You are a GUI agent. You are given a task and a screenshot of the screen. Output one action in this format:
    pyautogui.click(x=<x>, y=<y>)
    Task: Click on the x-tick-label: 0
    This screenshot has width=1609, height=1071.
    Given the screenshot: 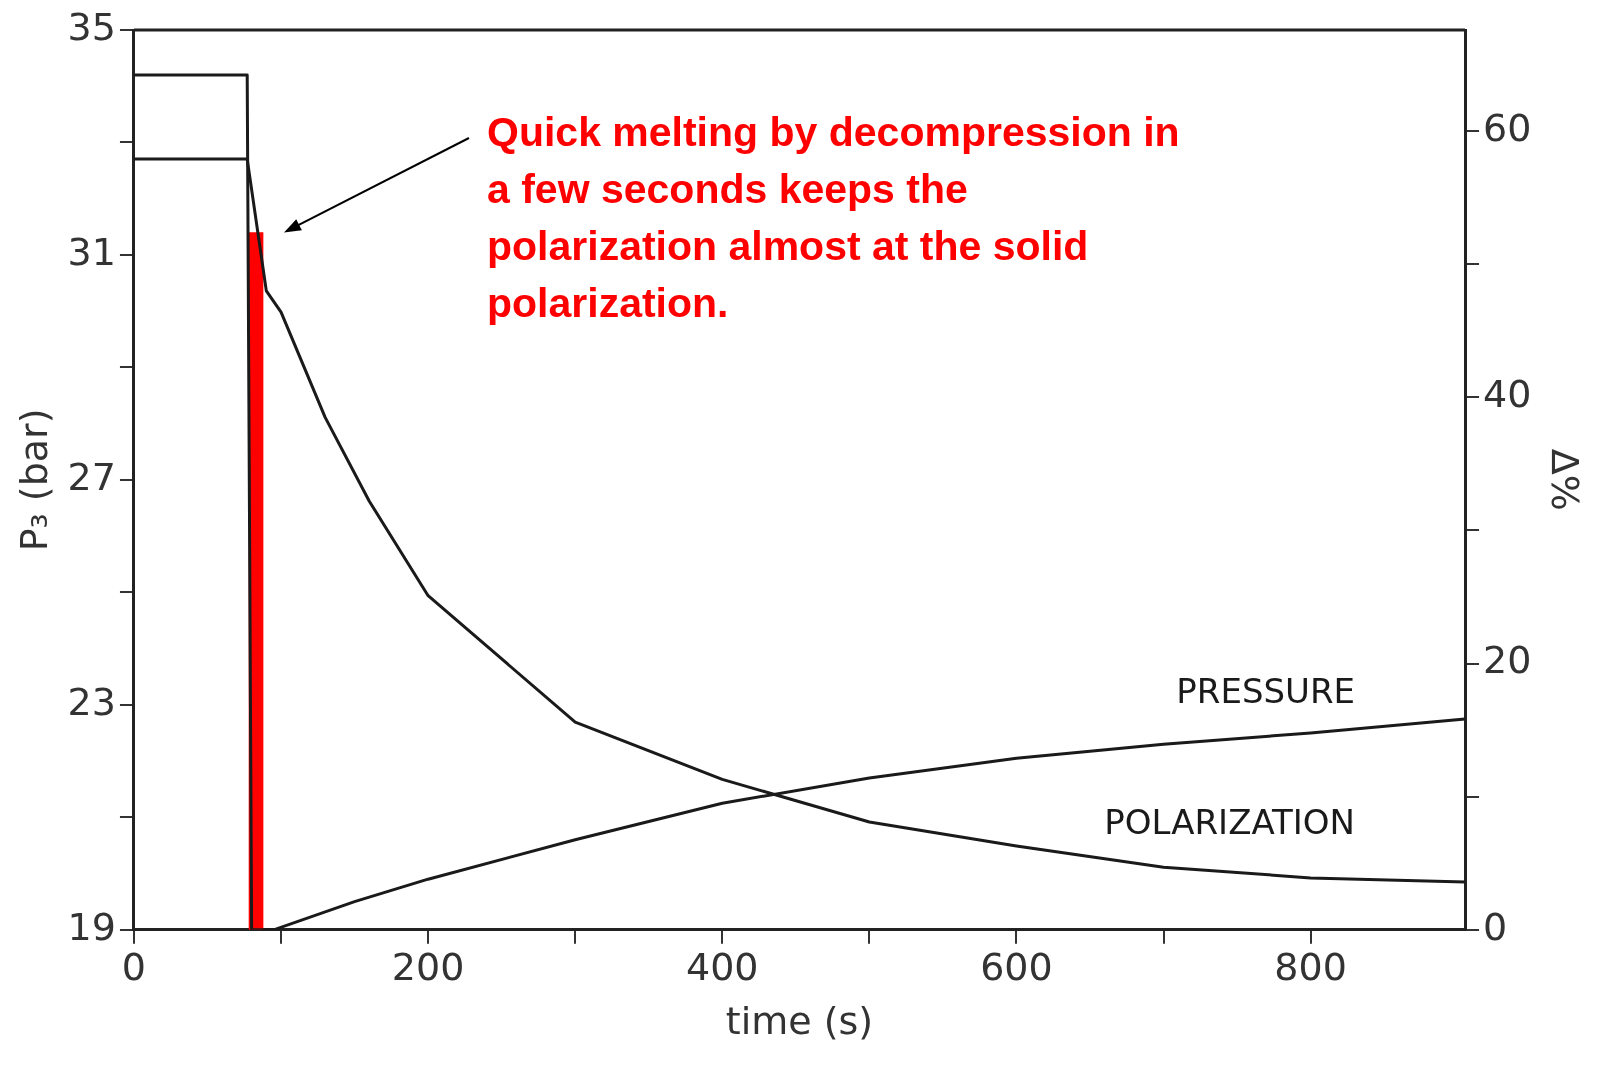 What is the action you would take?
    pyautogui.click(x=134, y=967)
    